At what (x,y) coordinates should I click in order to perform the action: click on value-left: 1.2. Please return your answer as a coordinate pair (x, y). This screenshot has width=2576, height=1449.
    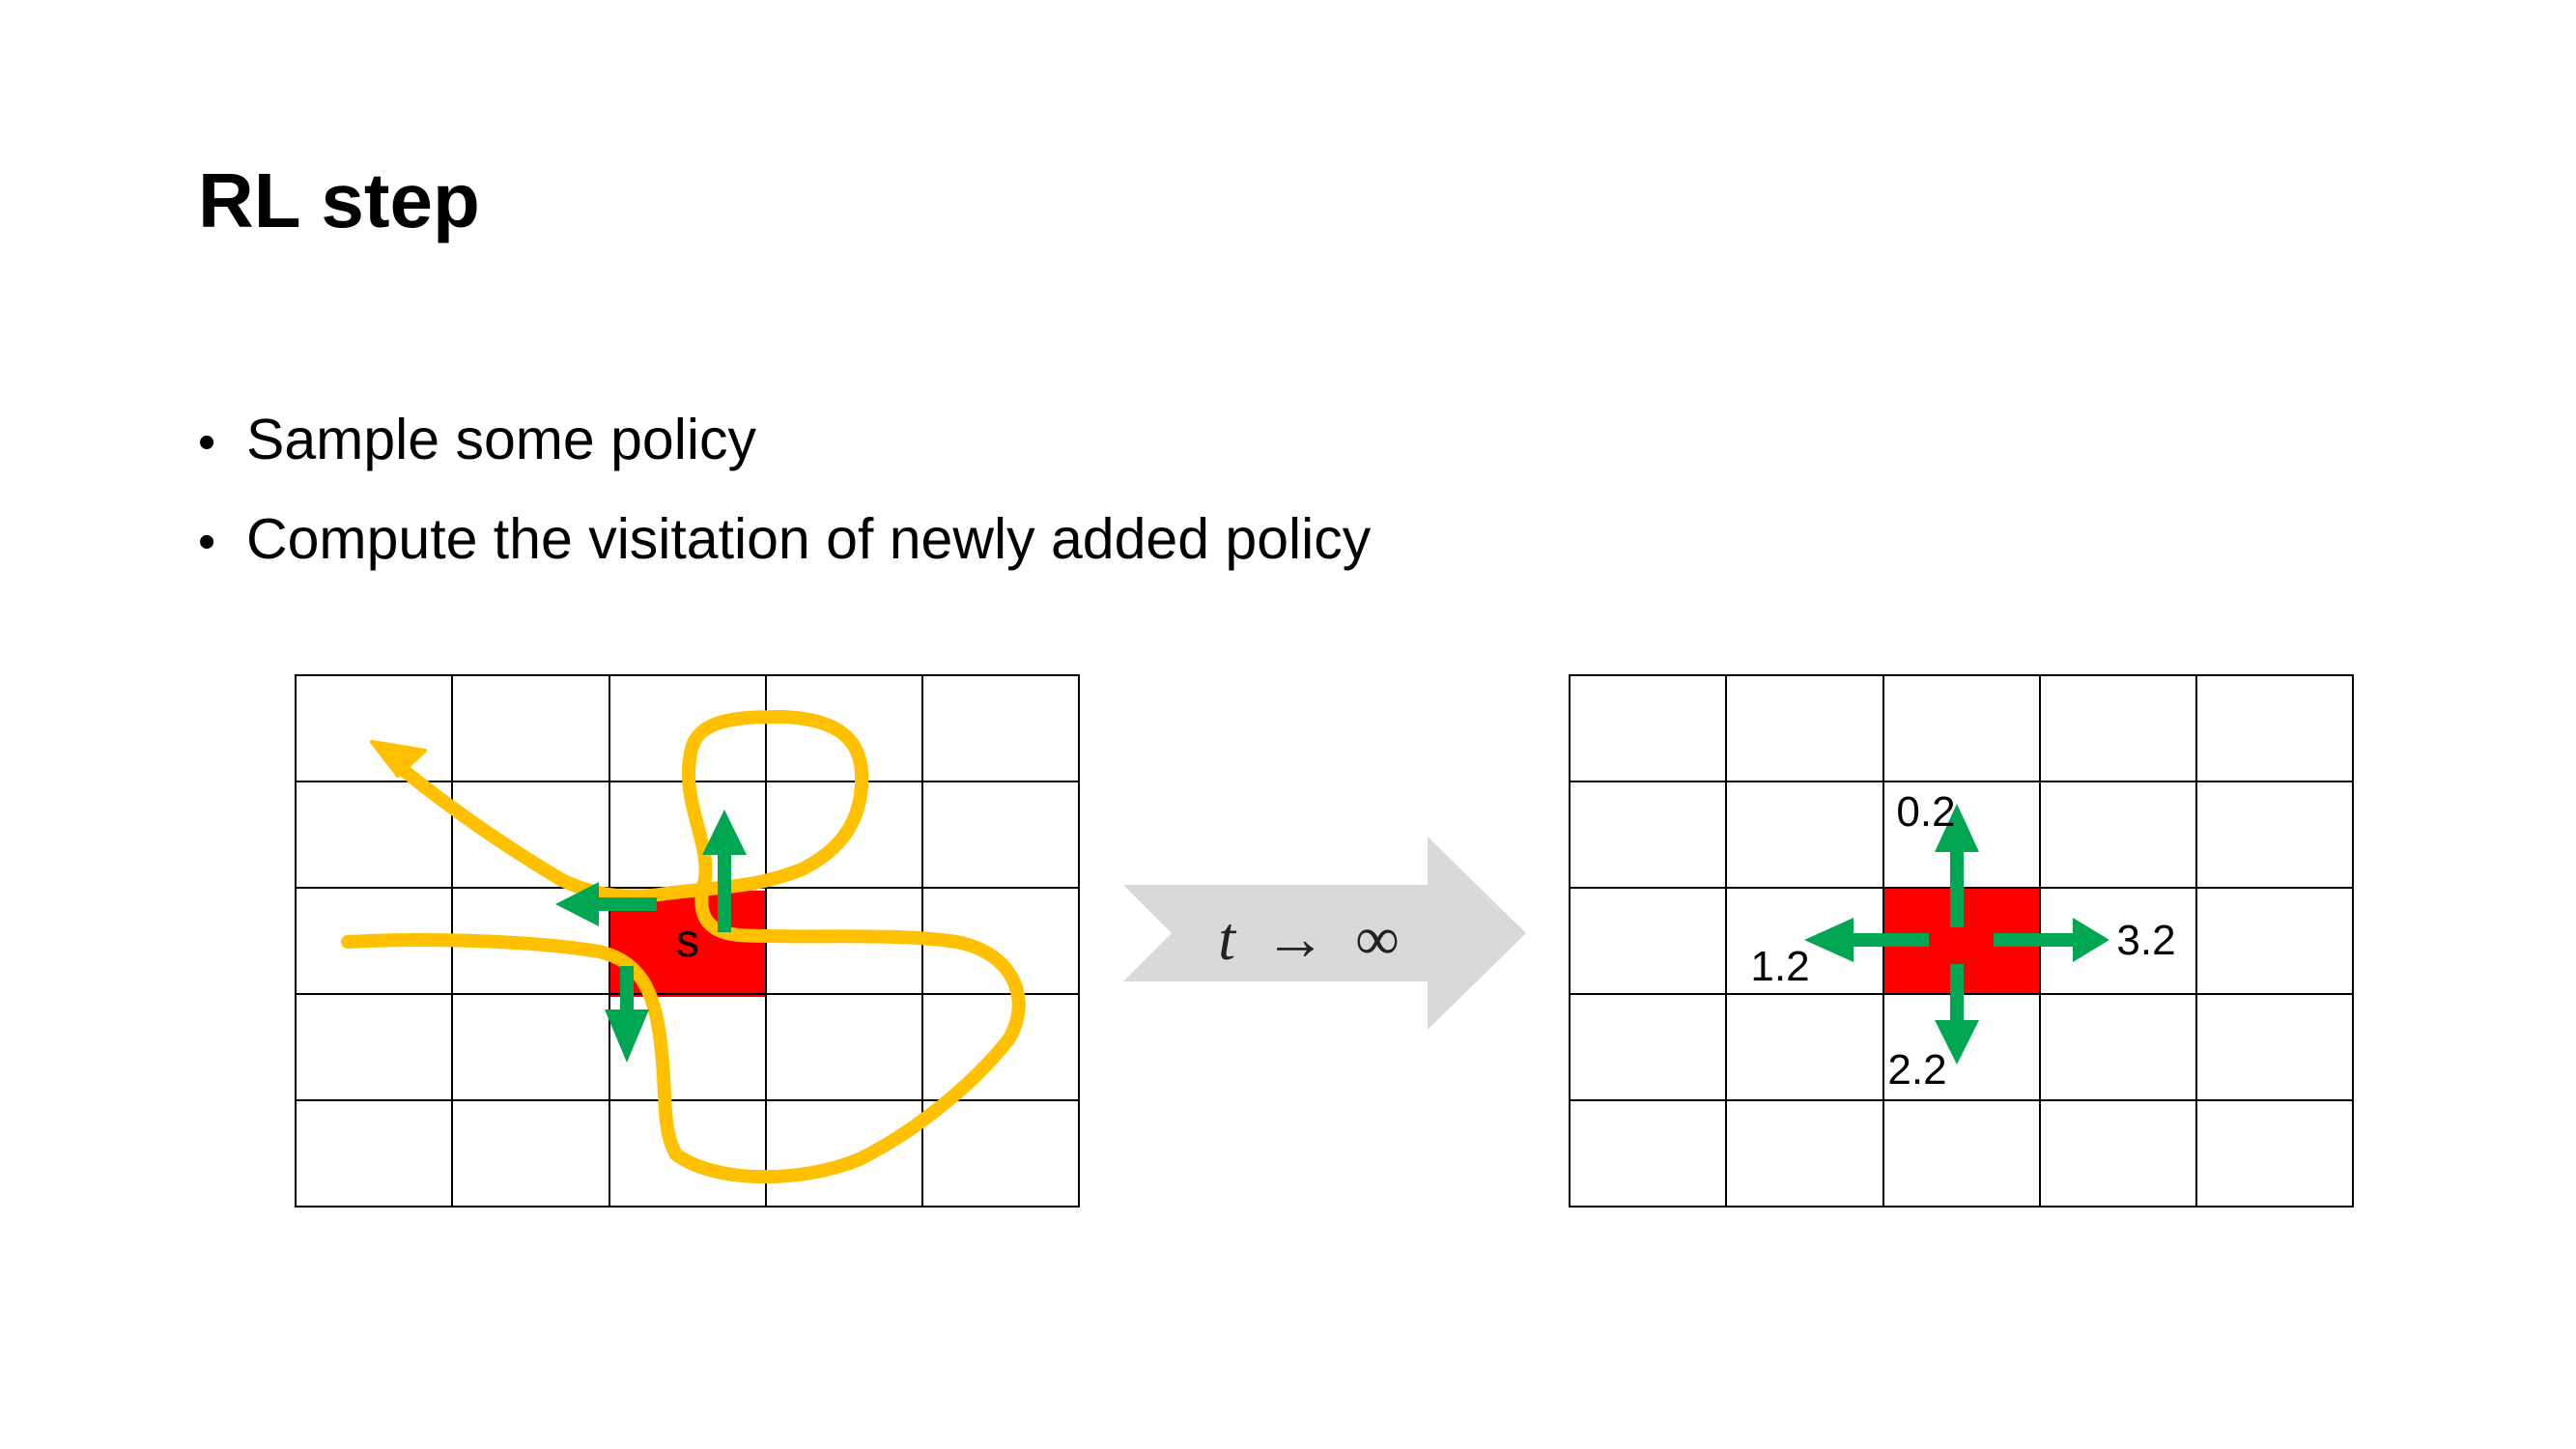
    Looking at the image, I should click on (1779, 966).